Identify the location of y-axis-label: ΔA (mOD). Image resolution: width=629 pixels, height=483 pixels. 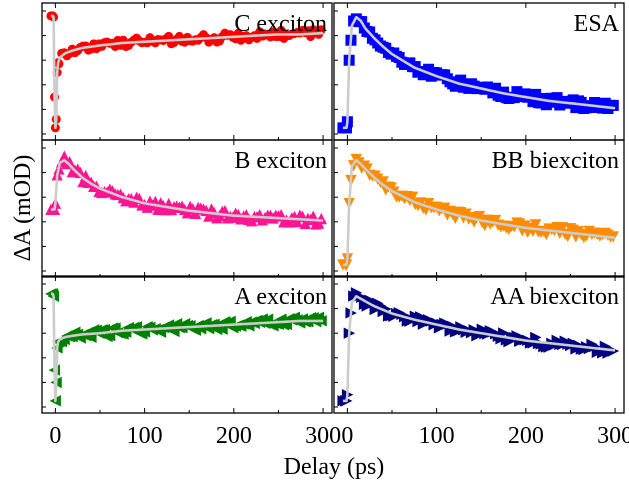
(23, 208).